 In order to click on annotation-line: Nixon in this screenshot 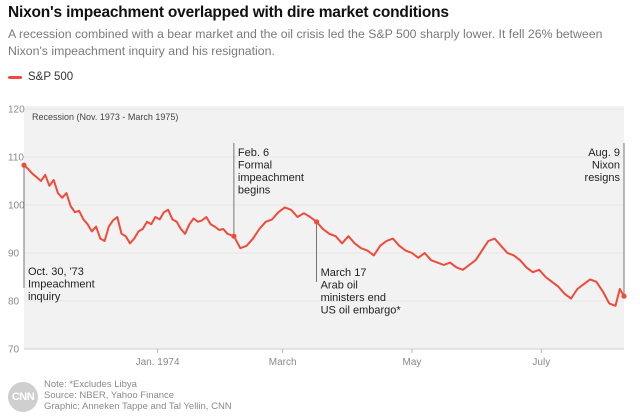, I will do `click(606, 166)`.